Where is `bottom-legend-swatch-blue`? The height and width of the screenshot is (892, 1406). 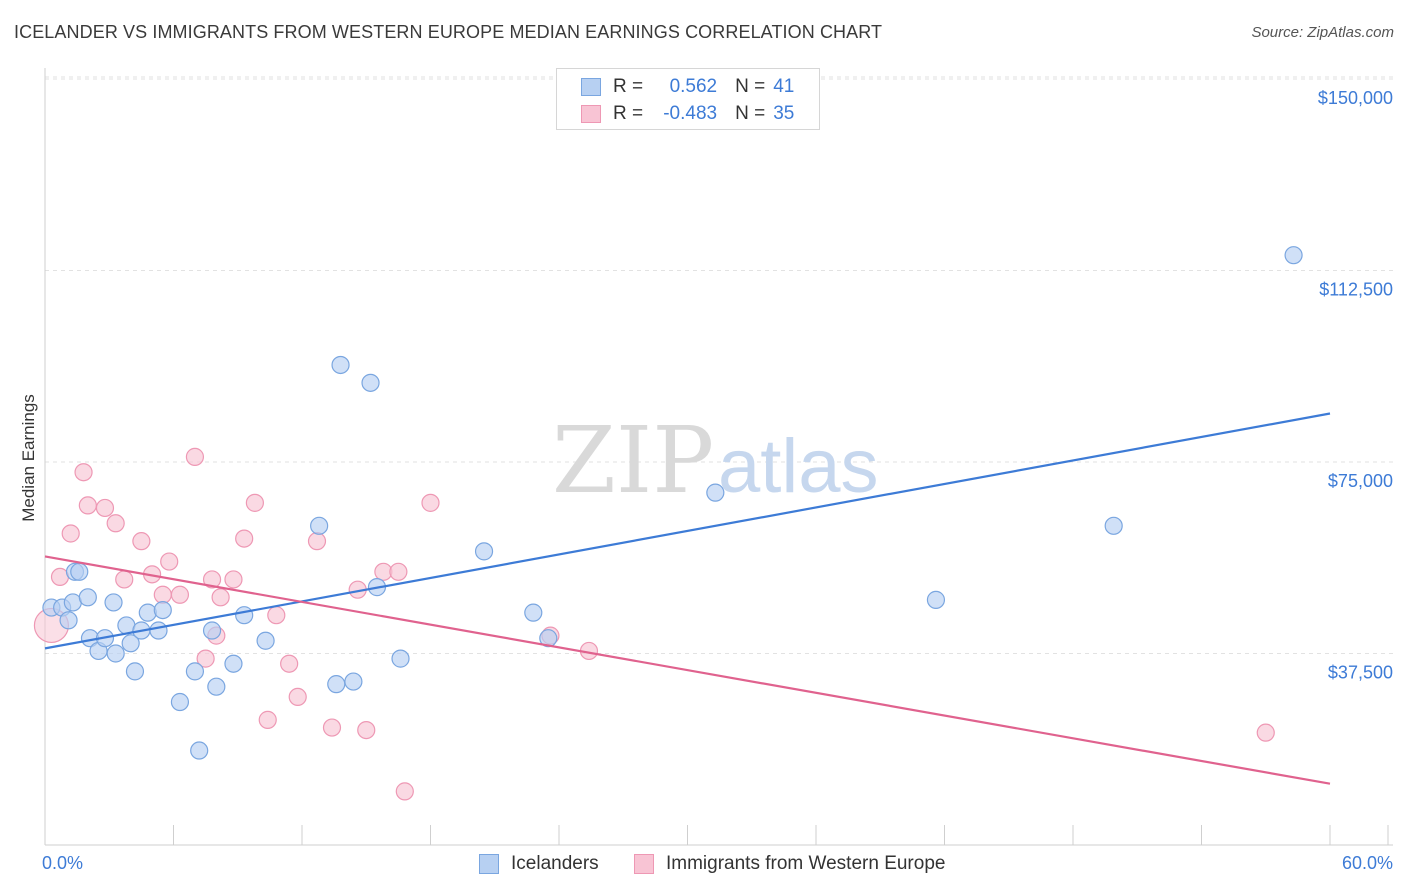
bottom-legend-swatch-blue is located at coordinates (489, 864).